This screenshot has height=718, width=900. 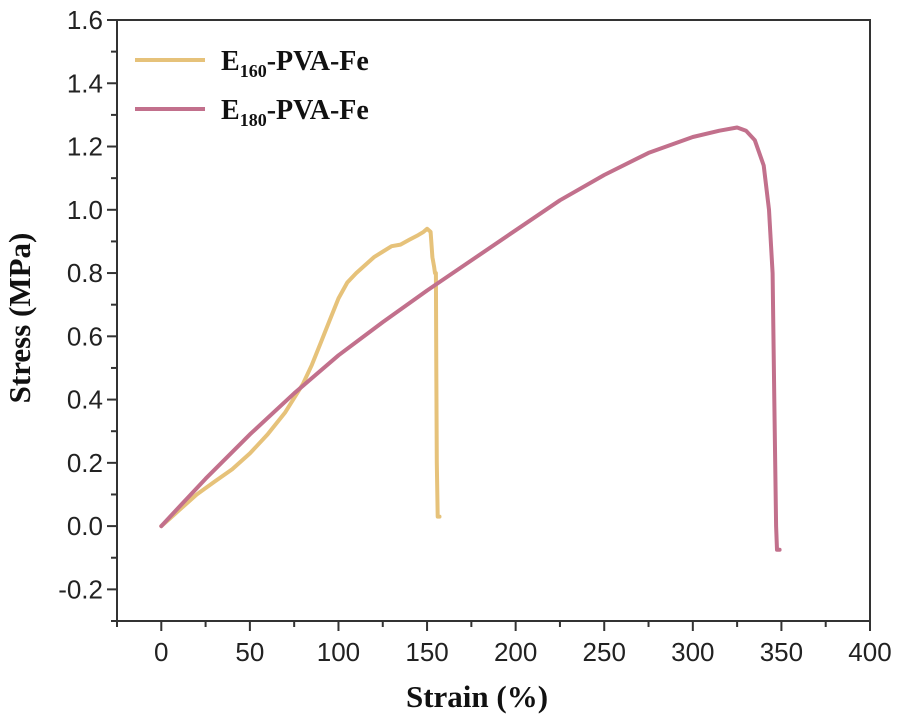 I want to click on x-tick-label: 300, so click(x=692, y=652).